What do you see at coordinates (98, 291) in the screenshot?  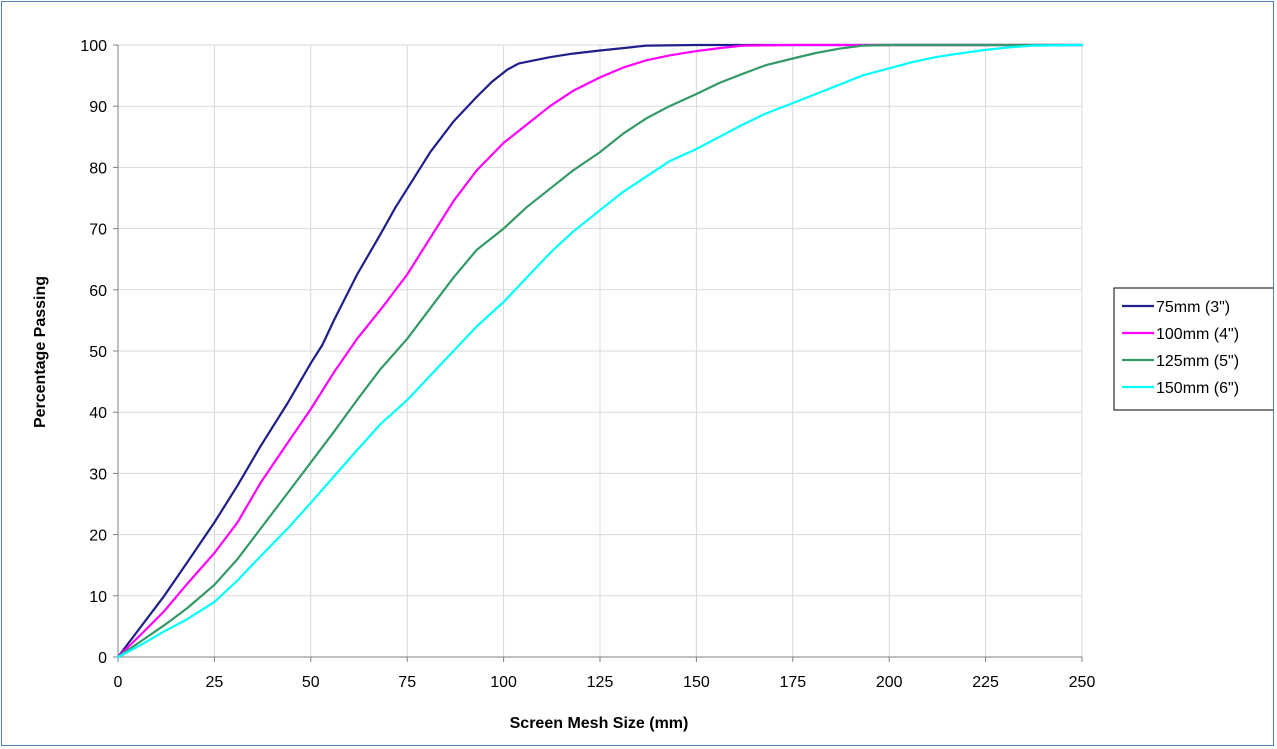 I see `y-tick-label: 60` at bounding box center [98, 291].